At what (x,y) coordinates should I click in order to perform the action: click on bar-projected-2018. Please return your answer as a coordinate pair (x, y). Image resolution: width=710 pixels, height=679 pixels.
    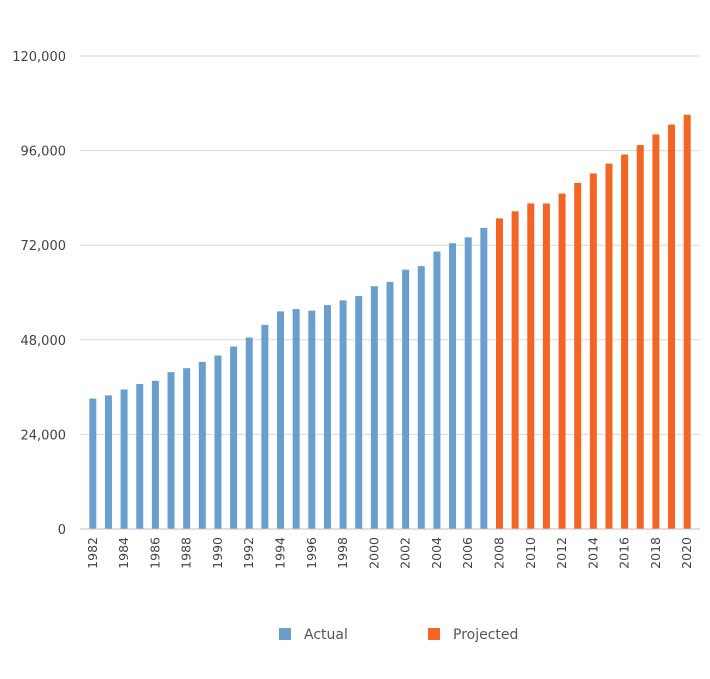
    Looking at the image, I should click on (656, 332).